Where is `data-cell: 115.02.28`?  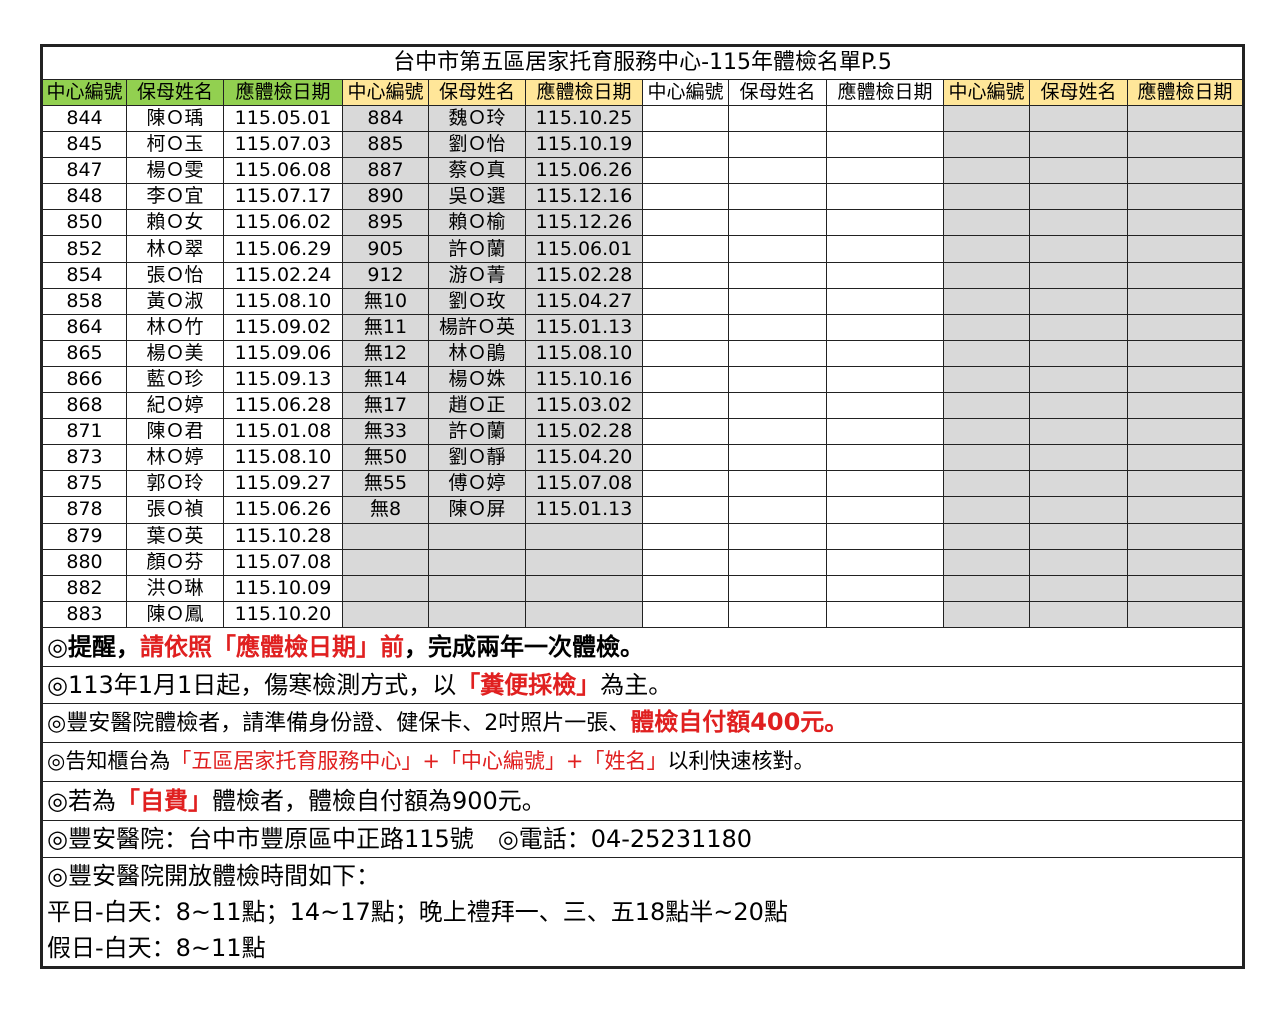
data-cell: 115.02.28 is located at coordinates (584, 432).